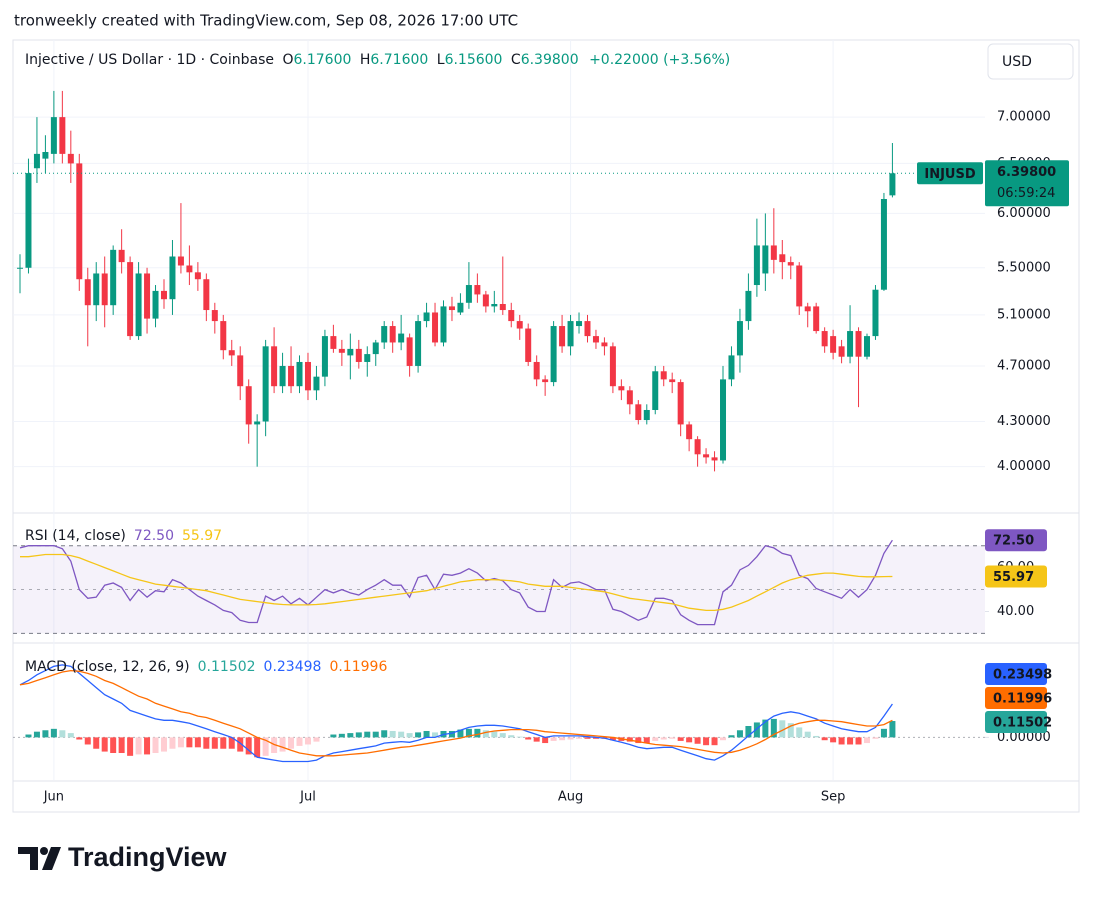 Image resolution: width=1093 pixels, height=900 pixels. Describe the element at coordinates (365, 60) in the screenshot. I see `field-label: H` at that location.